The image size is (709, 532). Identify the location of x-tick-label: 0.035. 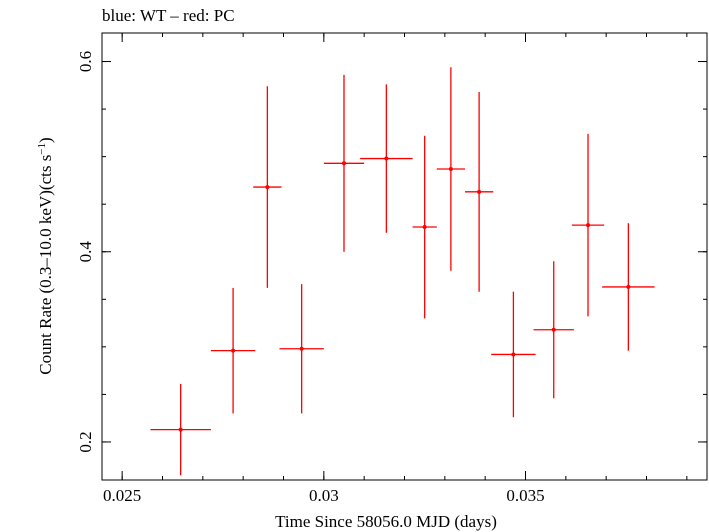
(525, 495).